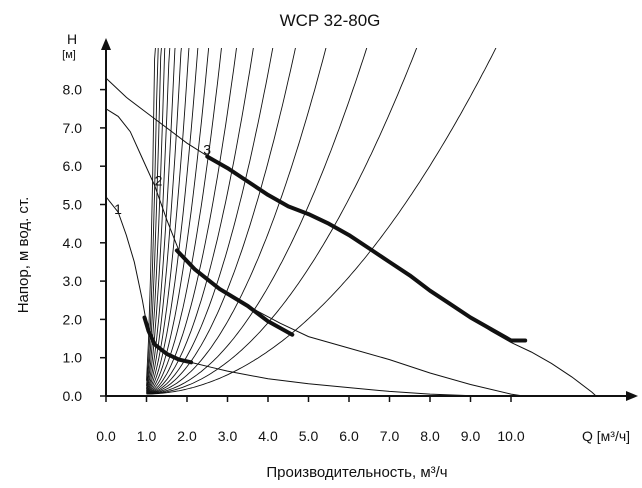 Image resolution: width=642 pixels, height=488 pixels. Describe the element at coordinates (228, 436) in the screenshot. I see `x-tick-label: 3.0` at that location.